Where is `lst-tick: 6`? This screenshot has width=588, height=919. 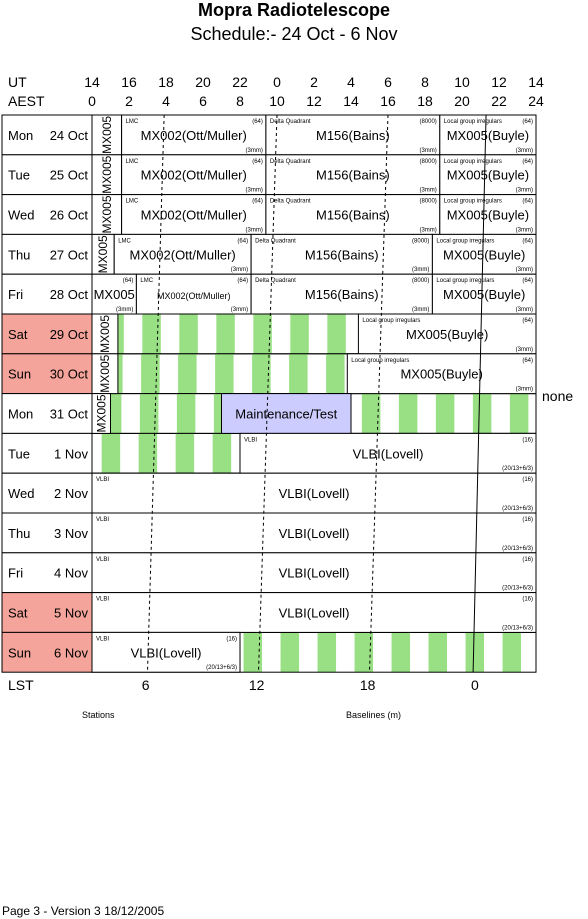 lst-tick: 6 is located at coordinates (145, 685).